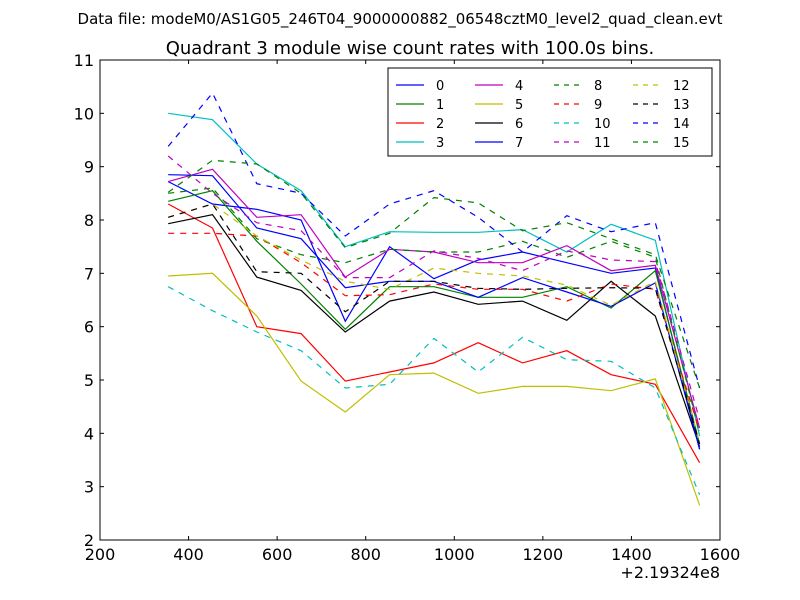 The width and height of the screenshot is (800, 600). What do you see at coordinates (720, 554) in the screenshot?
I see `x-tick-label: 1600` at bounding box center [720, 554].